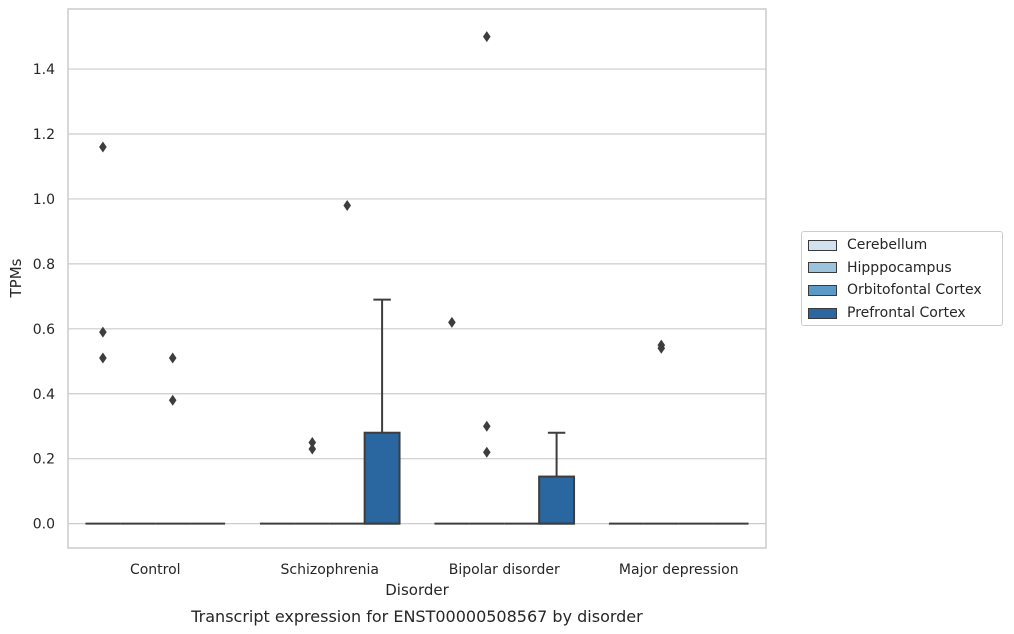 The width and height of the screenshot is (1014, 634). What do you see at coordinates (44, 525) in the screenshot?
I see `y-tick-label: 0.0` at bounding box center [44, 525].